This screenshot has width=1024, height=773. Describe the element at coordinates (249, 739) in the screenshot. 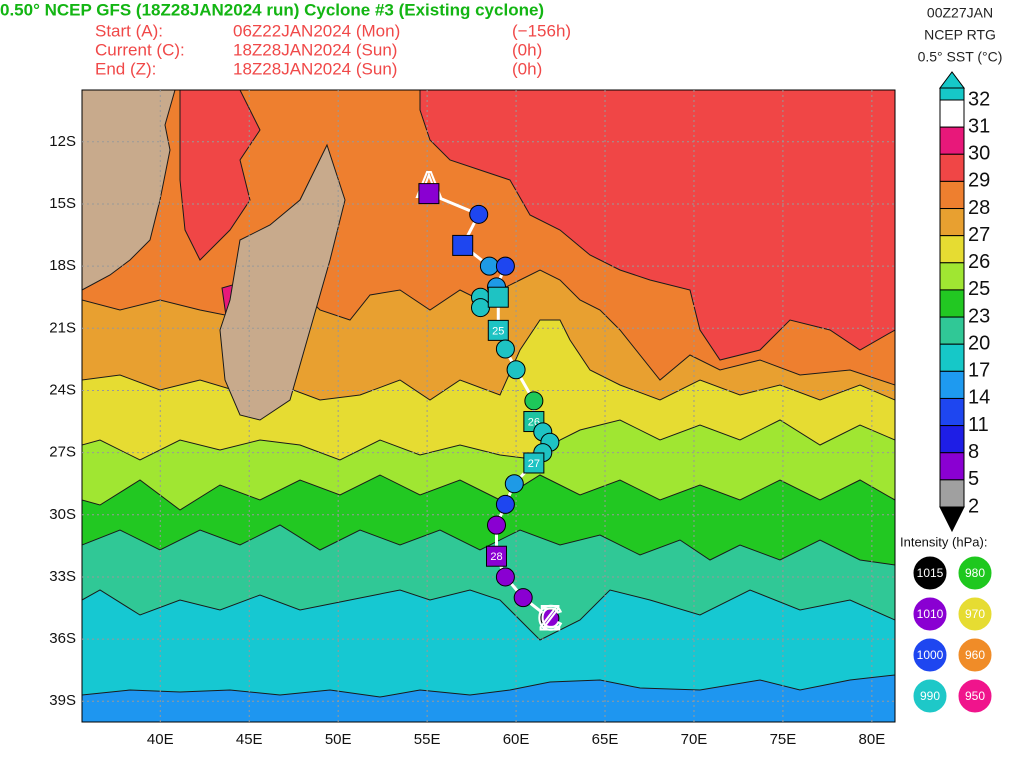

I see `x-tick-label: 45E` at that location.